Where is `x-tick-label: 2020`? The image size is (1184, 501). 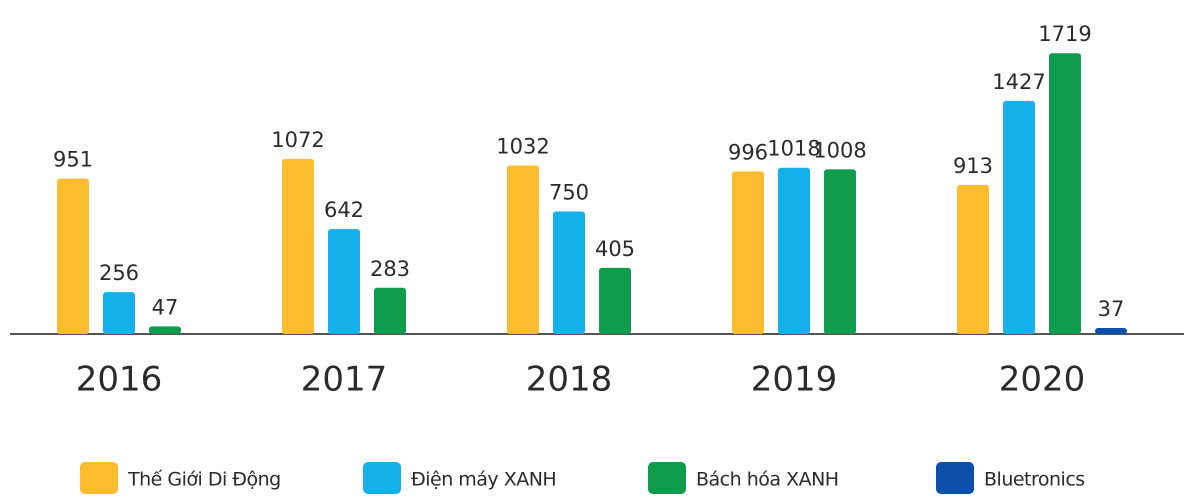 x-tick-label: 2020 is located at coordinates (1042, 380).